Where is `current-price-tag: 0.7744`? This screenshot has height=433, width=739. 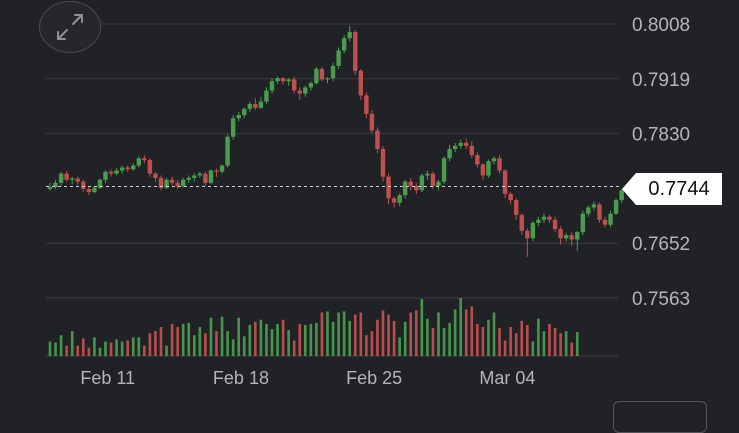
current-price-tag: 0.7744 is located at coordinates (672, 189).